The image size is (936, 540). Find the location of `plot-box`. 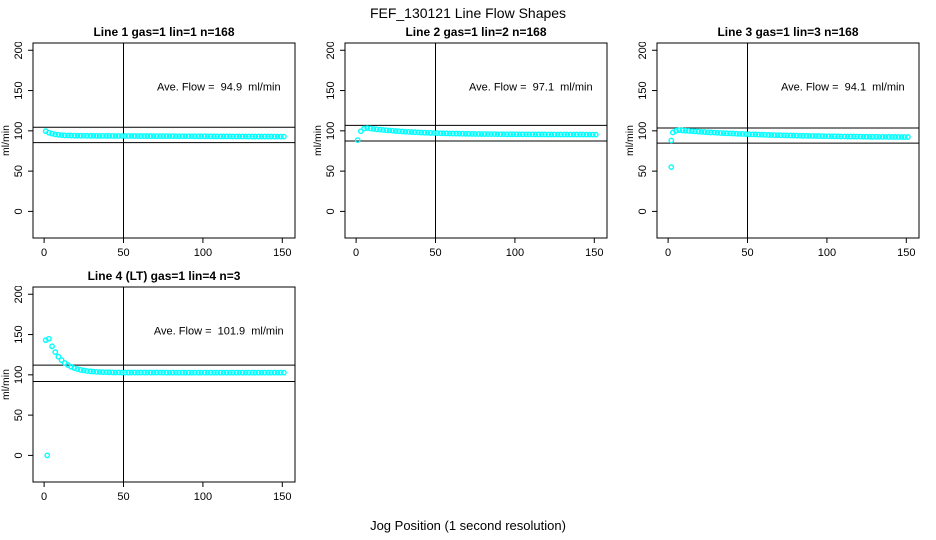

plot-box is located at coordinates (476, 140).